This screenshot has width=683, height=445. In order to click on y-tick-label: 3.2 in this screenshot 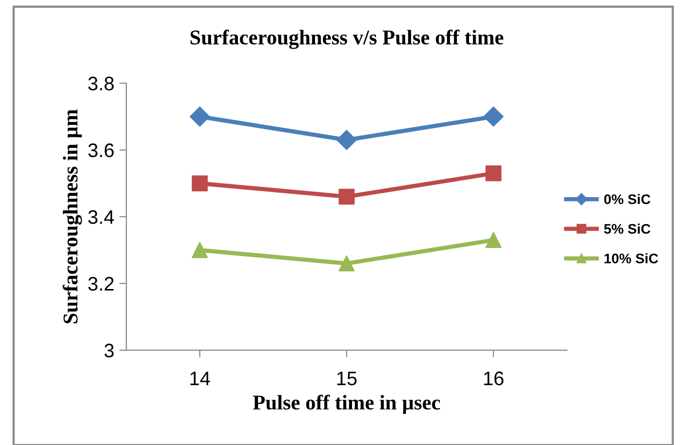, I will do `click(101, 283)`.